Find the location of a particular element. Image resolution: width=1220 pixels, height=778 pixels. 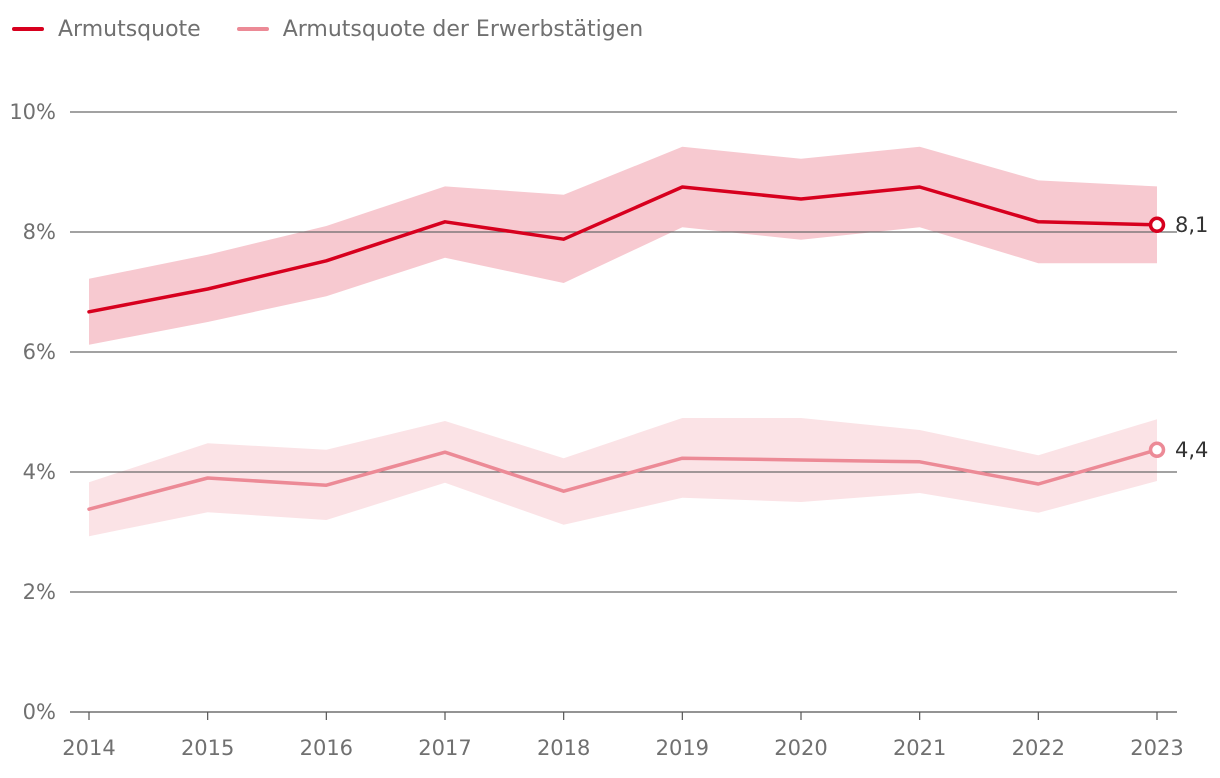

legend-item-erwerbstaetige: Armutsquote der Erwerbstätigen is located at coordinates (440, 29).